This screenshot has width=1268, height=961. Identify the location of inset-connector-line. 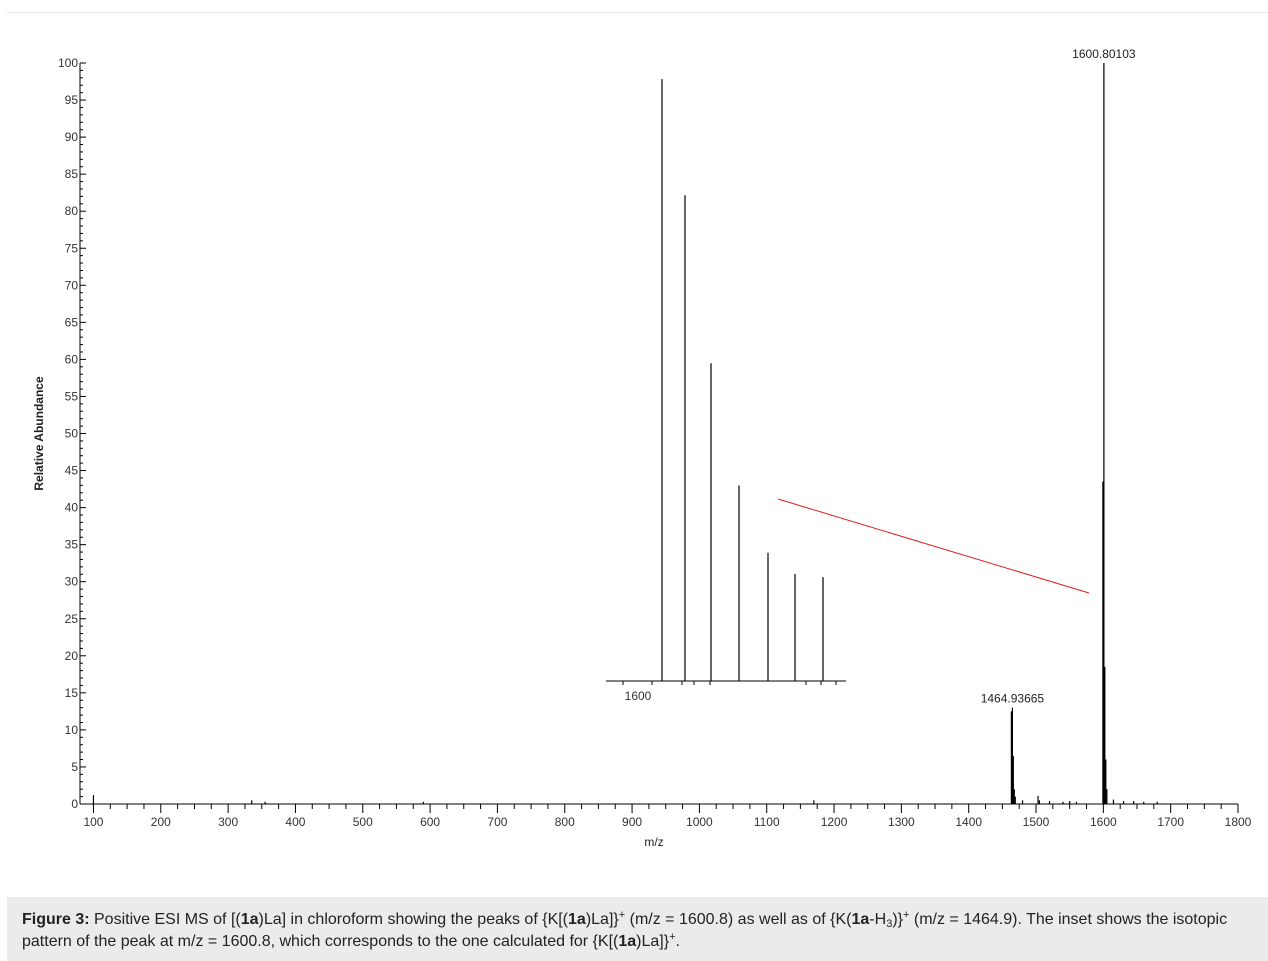
(933, 546).